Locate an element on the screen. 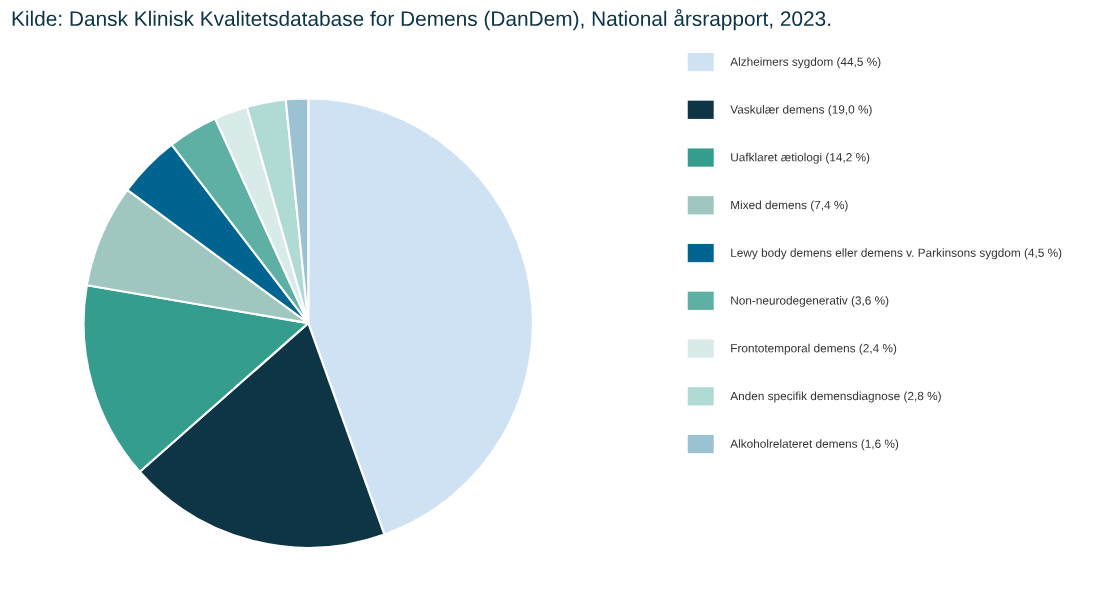  legend-label: Vaskulær demens (19,0 %) is located at coordinates (801, 110).